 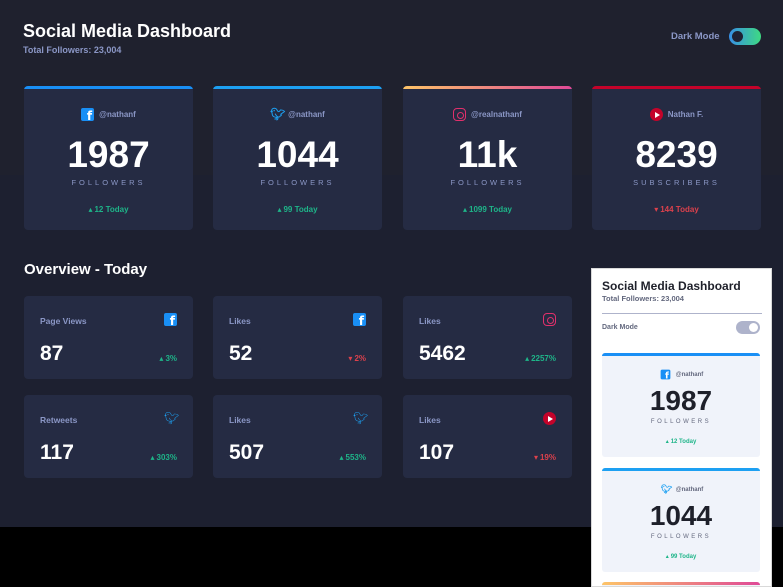 I want to click on card-count: 8239, so click(x=676, y=154).